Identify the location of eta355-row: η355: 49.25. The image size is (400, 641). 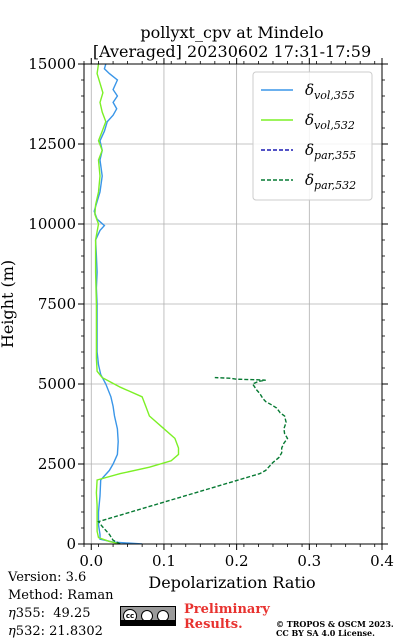
(61, 614).